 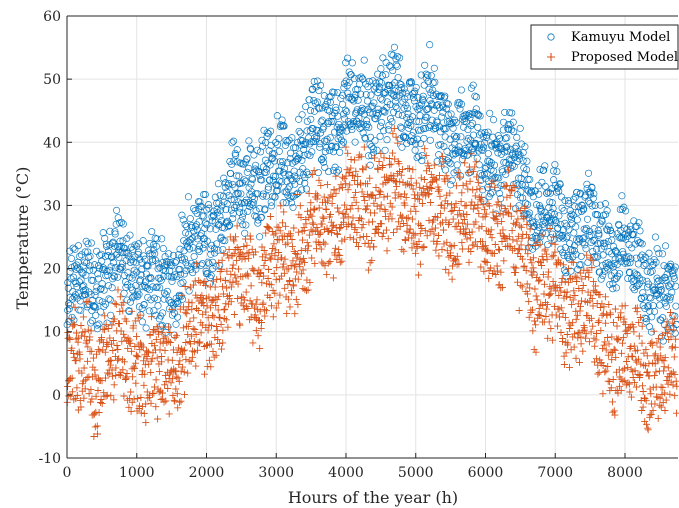 What do you see at coordinates (555, 473) in the screenshot?
I see `x-tick-label: 7000` at bounding box center [555, 473].